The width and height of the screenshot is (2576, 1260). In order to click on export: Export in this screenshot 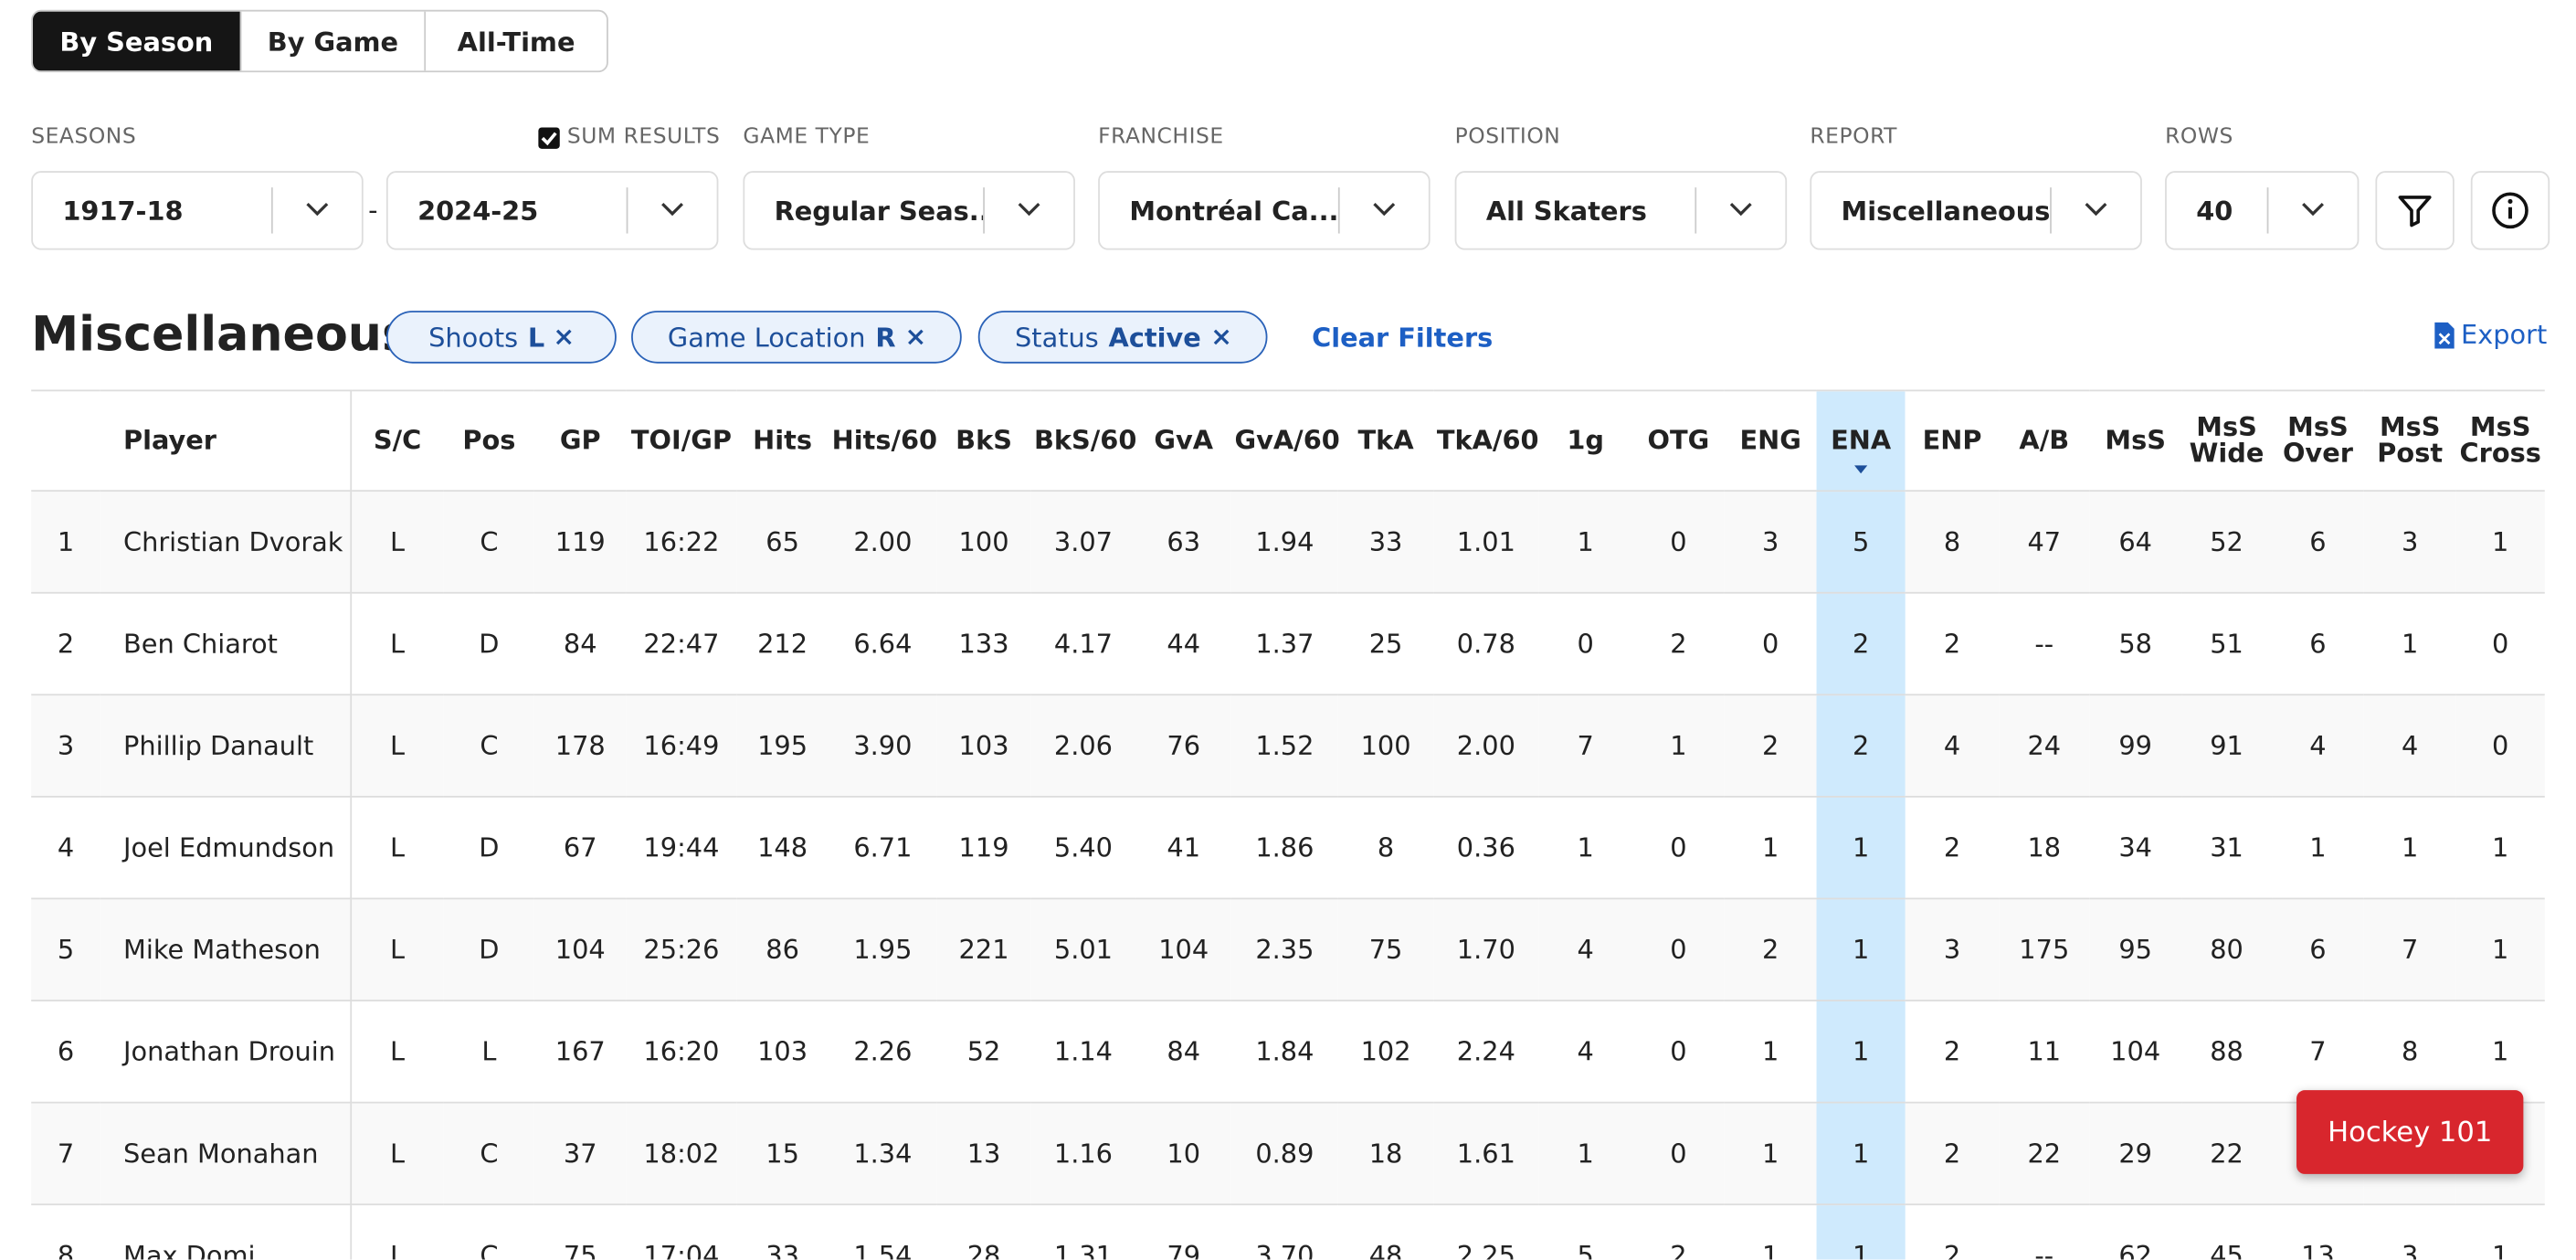, I will do `click(2490, 334)`.